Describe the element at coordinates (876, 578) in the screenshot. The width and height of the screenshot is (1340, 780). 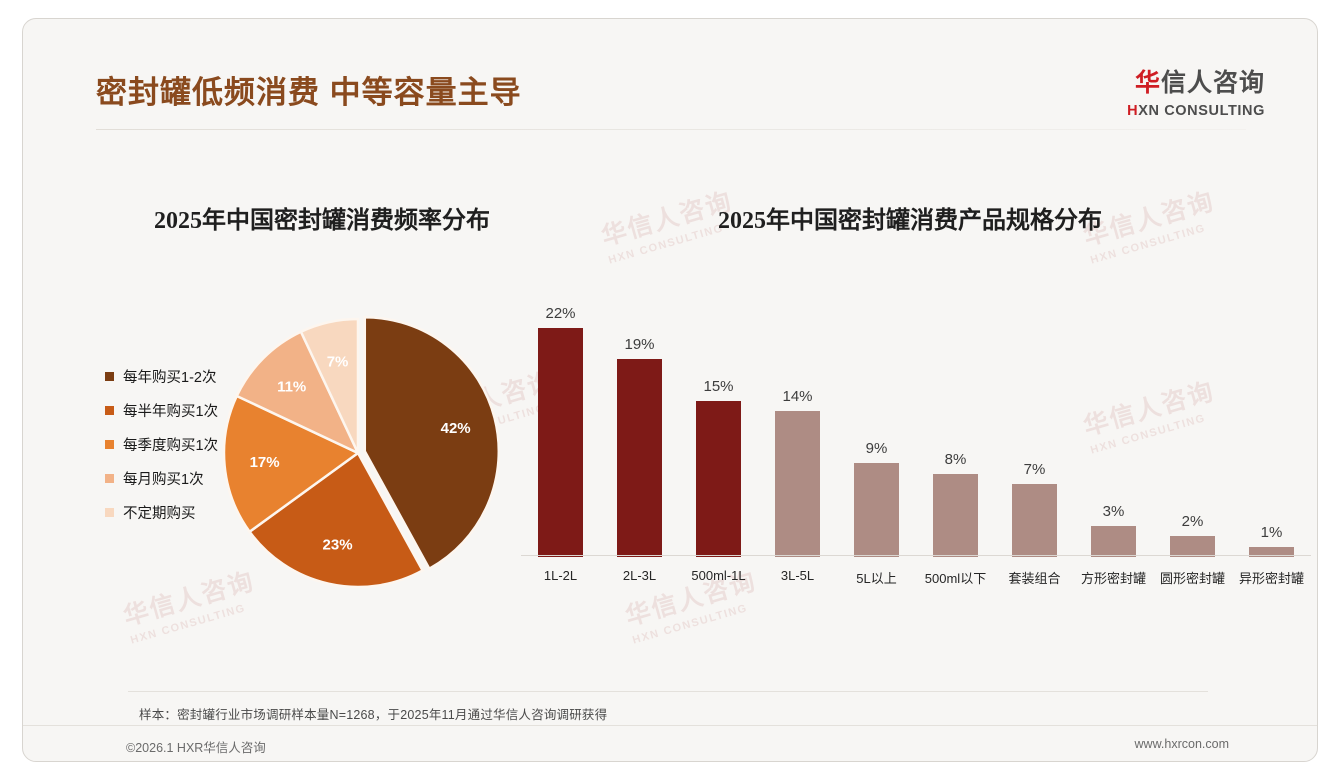
I see `bar-x-axis-label: 5L以上` at that location.